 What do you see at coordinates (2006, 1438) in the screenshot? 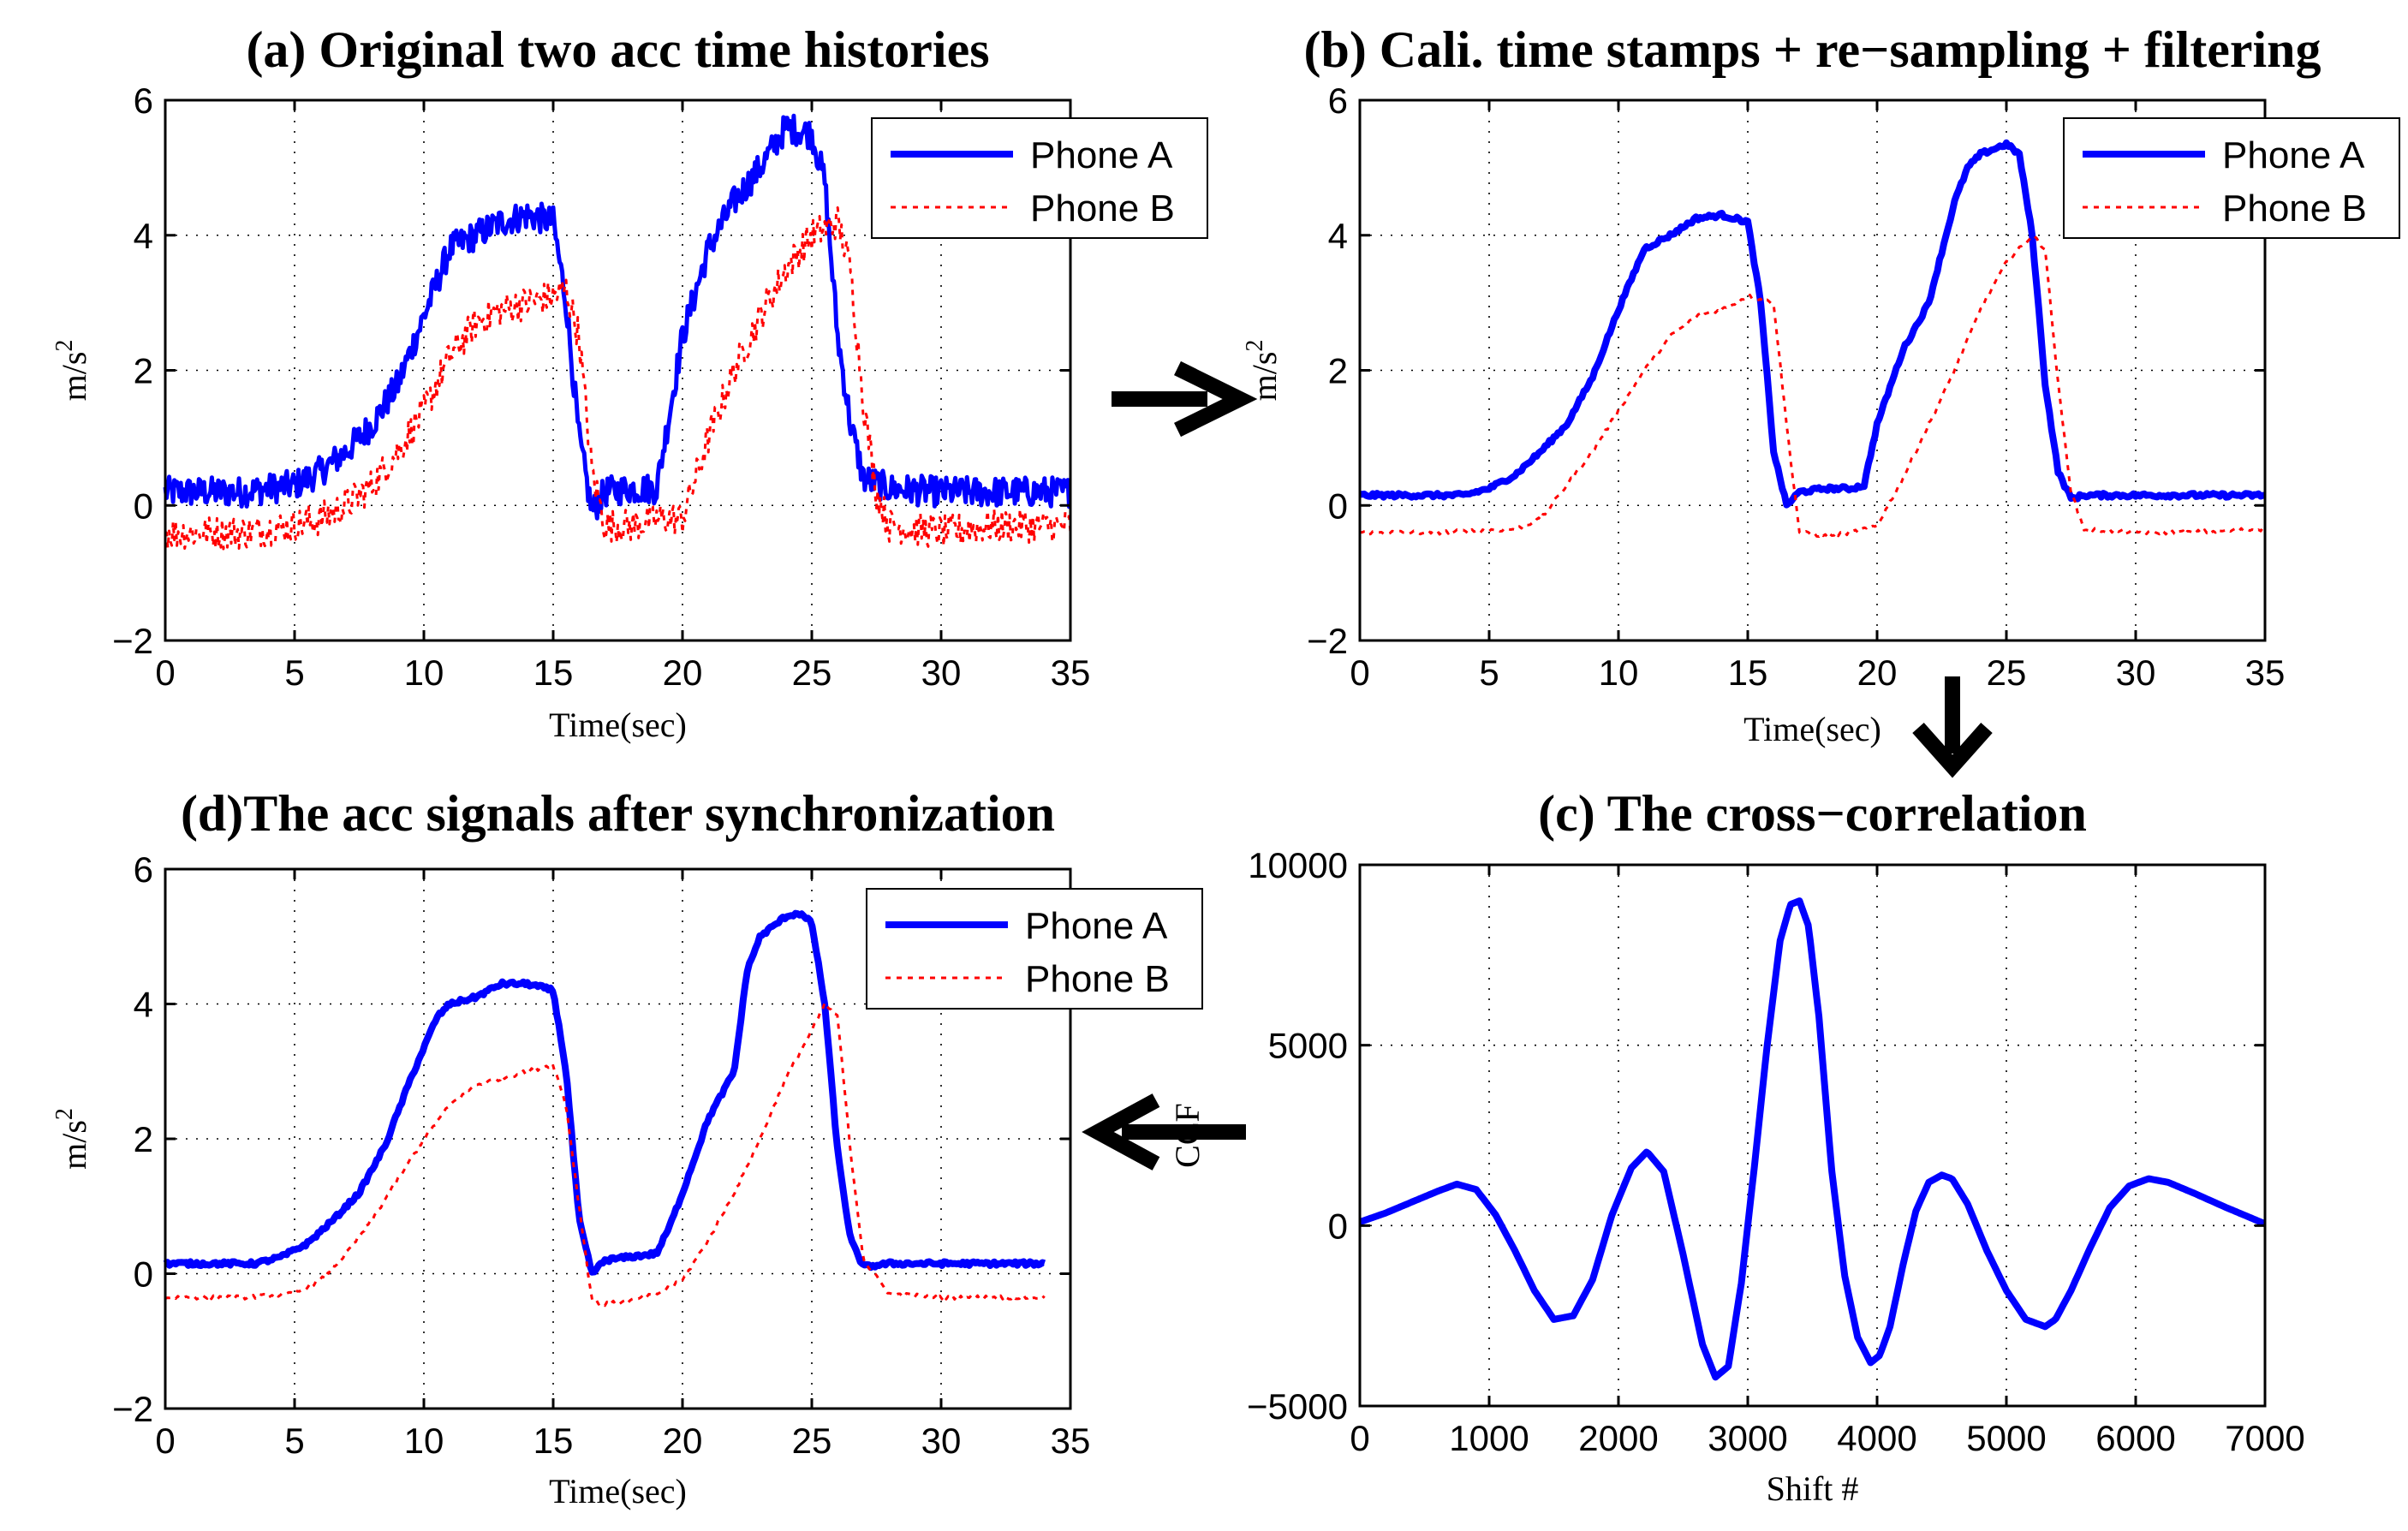
I see `x-tick-label: 5000` at bounding box center [2006, 1438].